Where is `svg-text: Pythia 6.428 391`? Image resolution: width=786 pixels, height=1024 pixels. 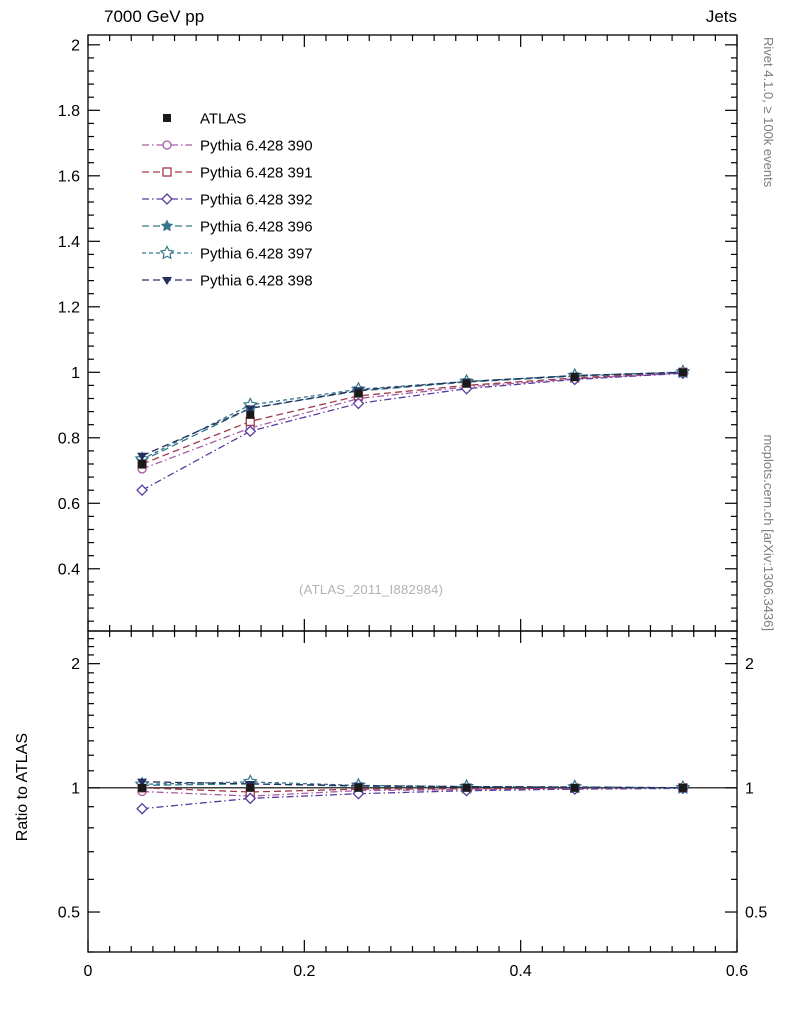 svg-text: Pythia 6.428 391 is located at coordinates (256, 173).